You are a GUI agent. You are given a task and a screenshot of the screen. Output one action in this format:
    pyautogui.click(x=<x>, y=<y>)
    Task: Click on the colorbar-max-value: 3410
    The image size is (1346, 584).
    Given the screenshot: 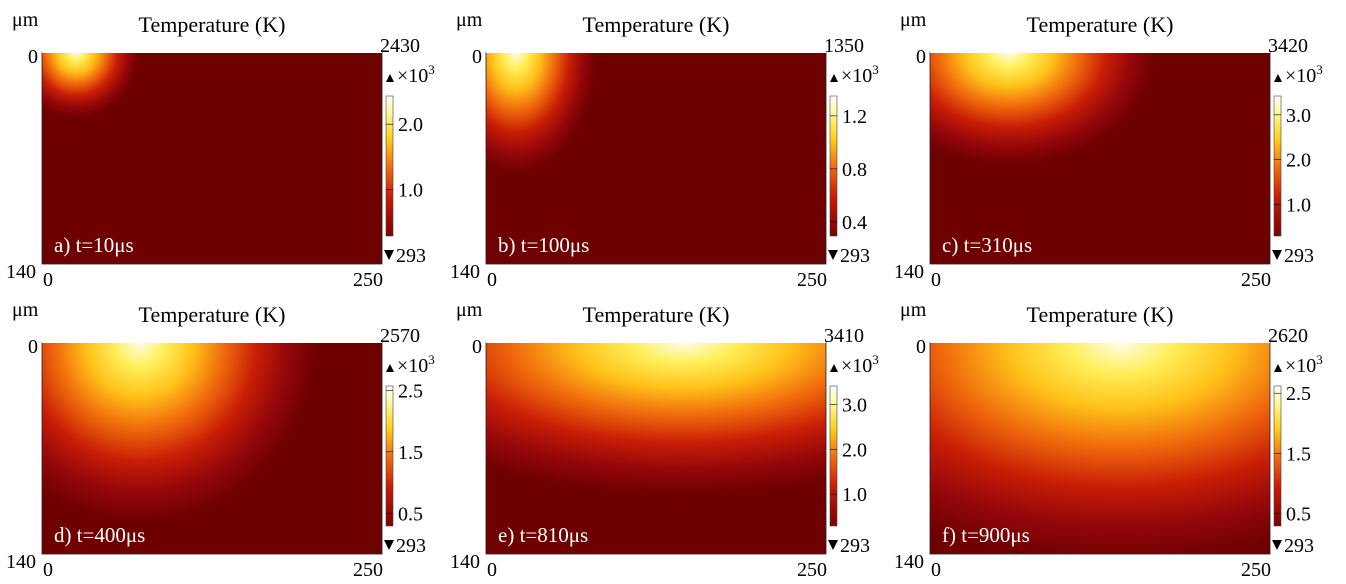 What is the action you would take?
    pyautogui.click(x=844, y=336)
    